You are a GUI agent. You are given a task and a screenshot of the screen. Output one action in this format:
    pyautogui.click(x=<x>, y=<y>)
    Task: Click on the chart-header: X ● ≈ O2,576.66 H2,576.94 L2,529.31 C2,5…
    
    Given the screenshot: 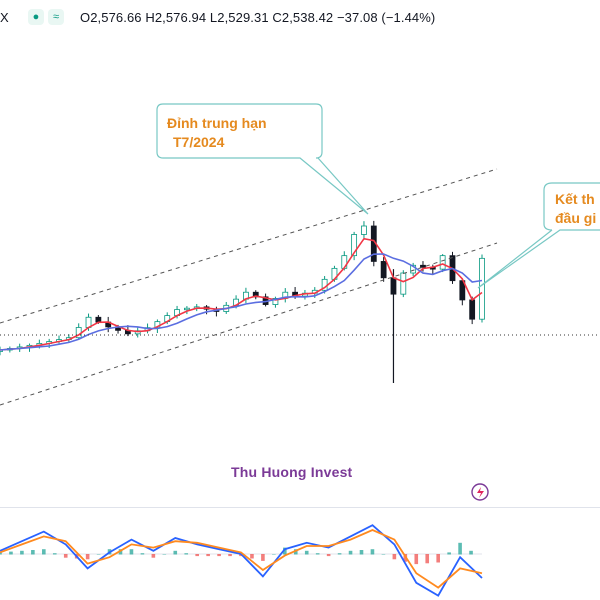 What is the action you would take?
    pyautogui.click(x=300, y=18)
    